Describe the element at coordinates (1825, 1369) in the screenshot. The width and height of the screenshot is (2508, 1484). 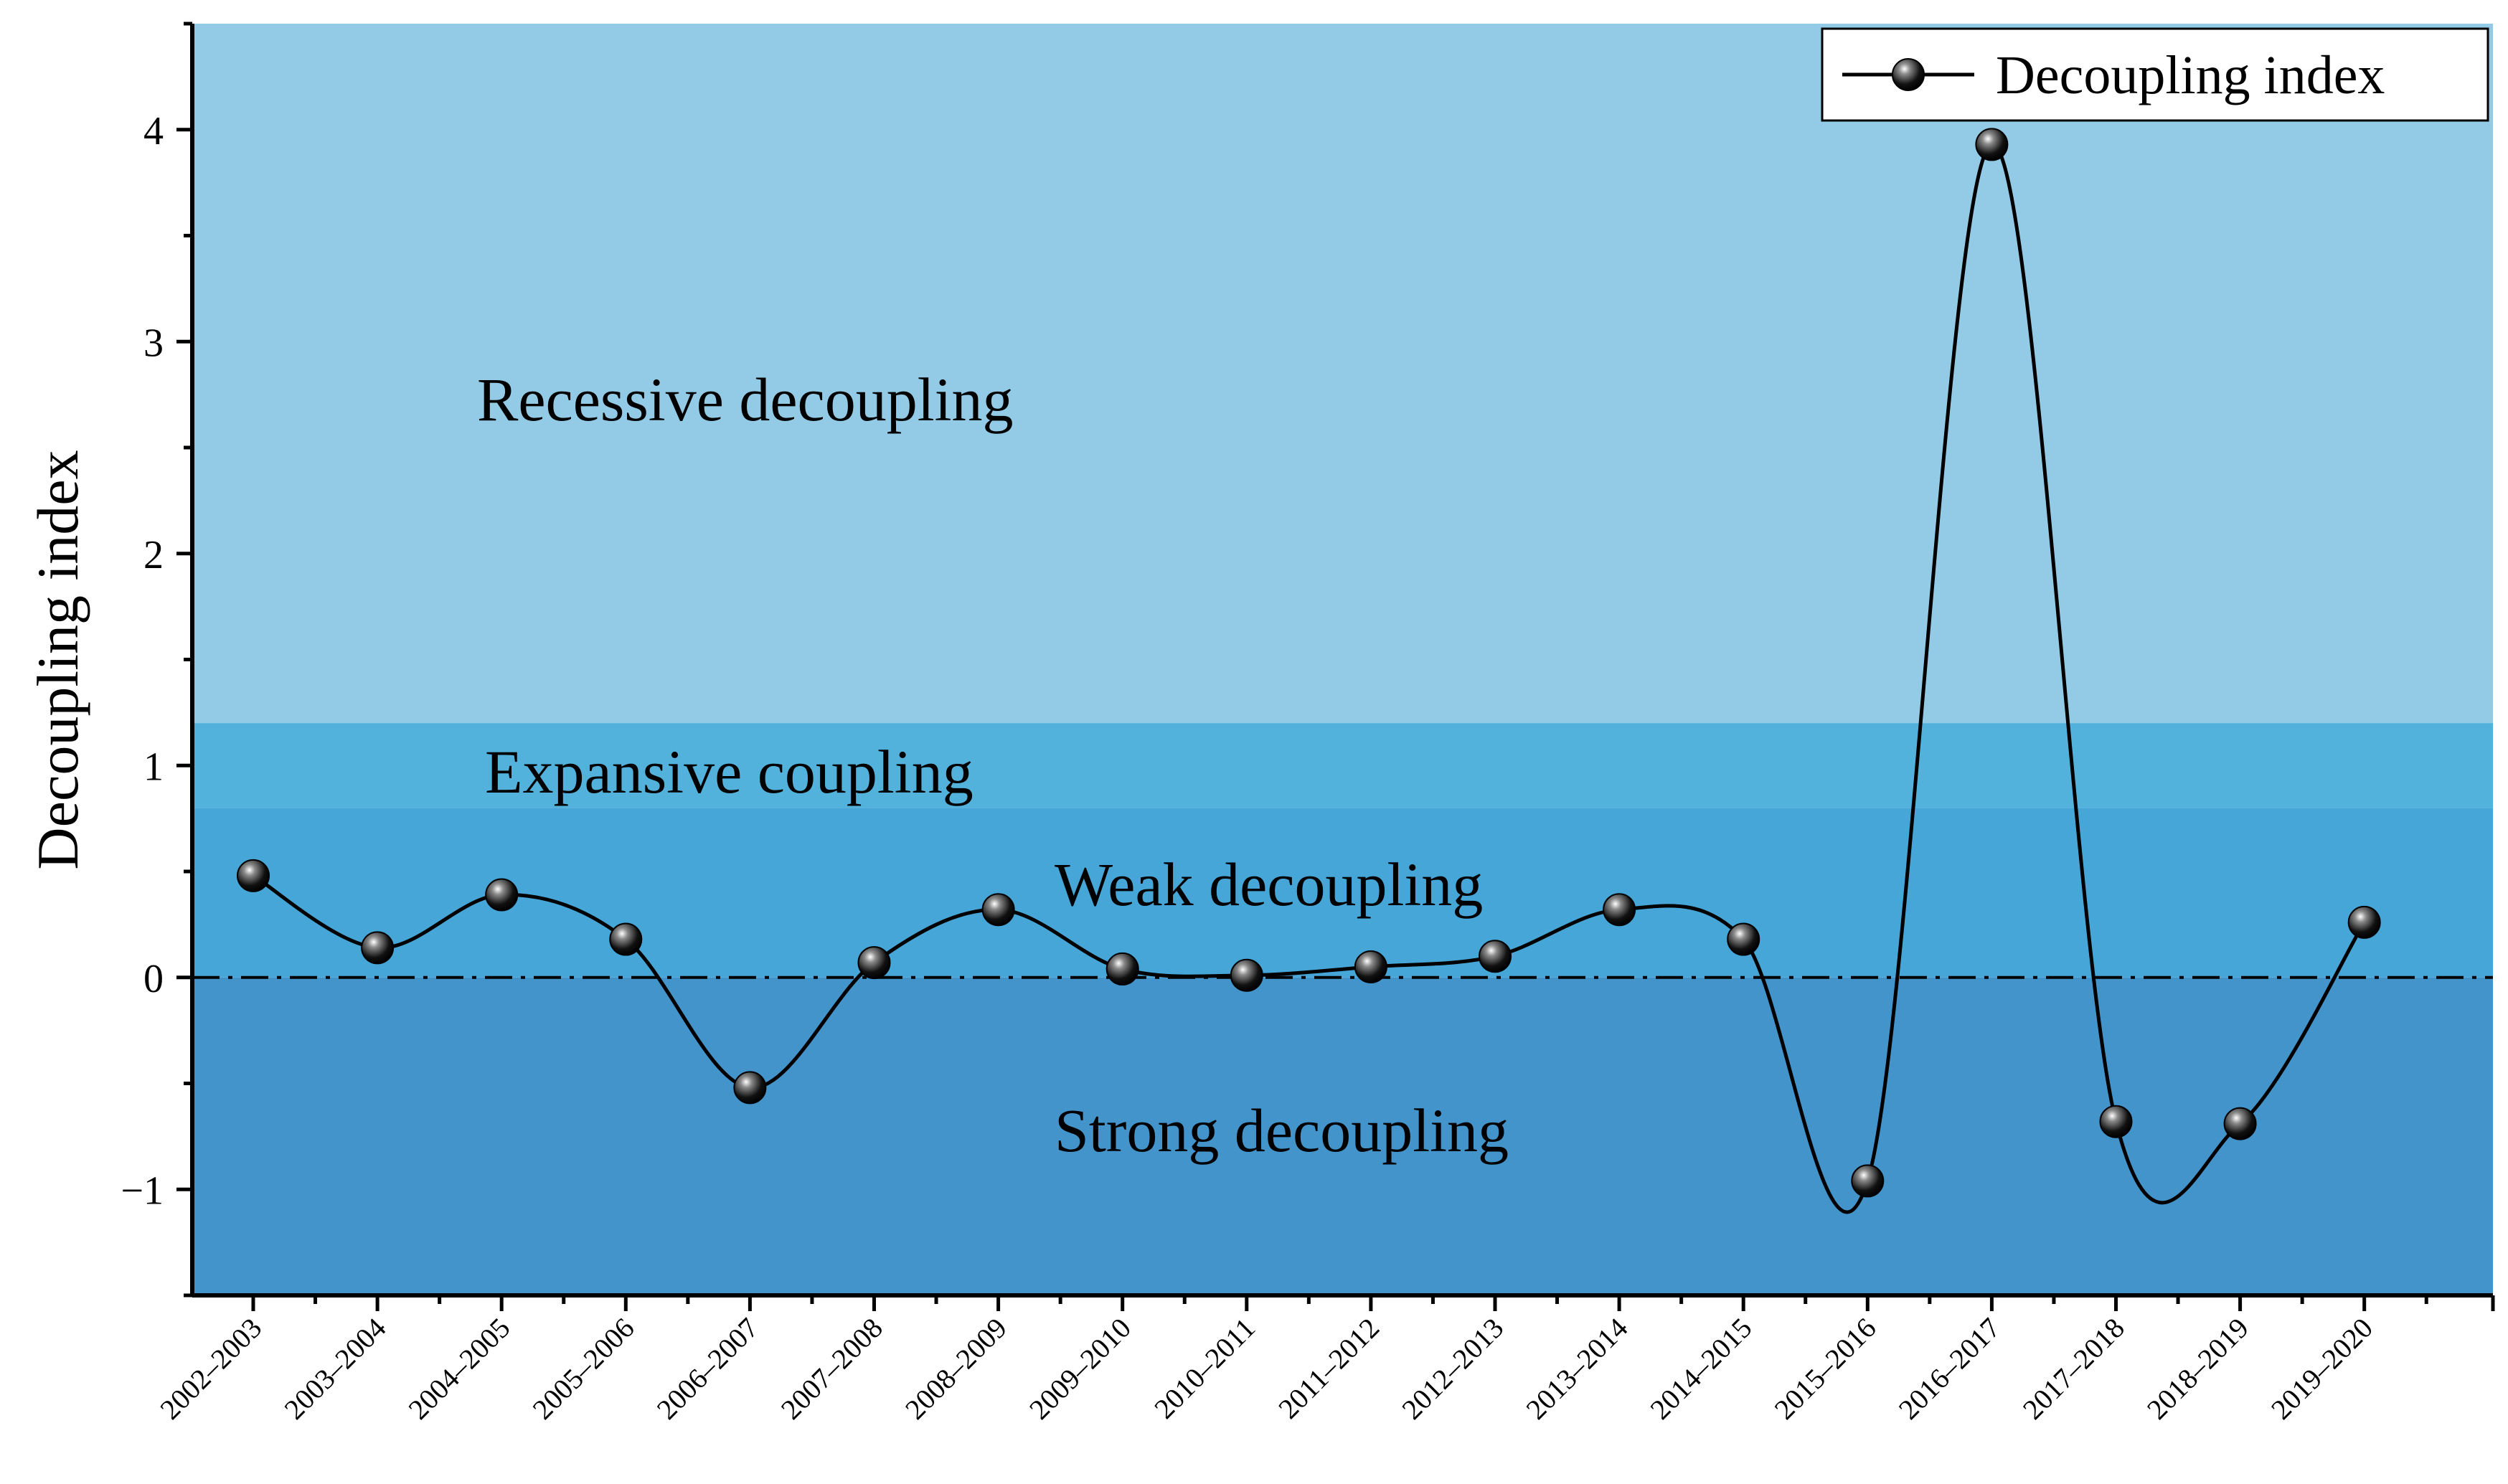
I see `x-tick-label: 2015–2016` at that location.